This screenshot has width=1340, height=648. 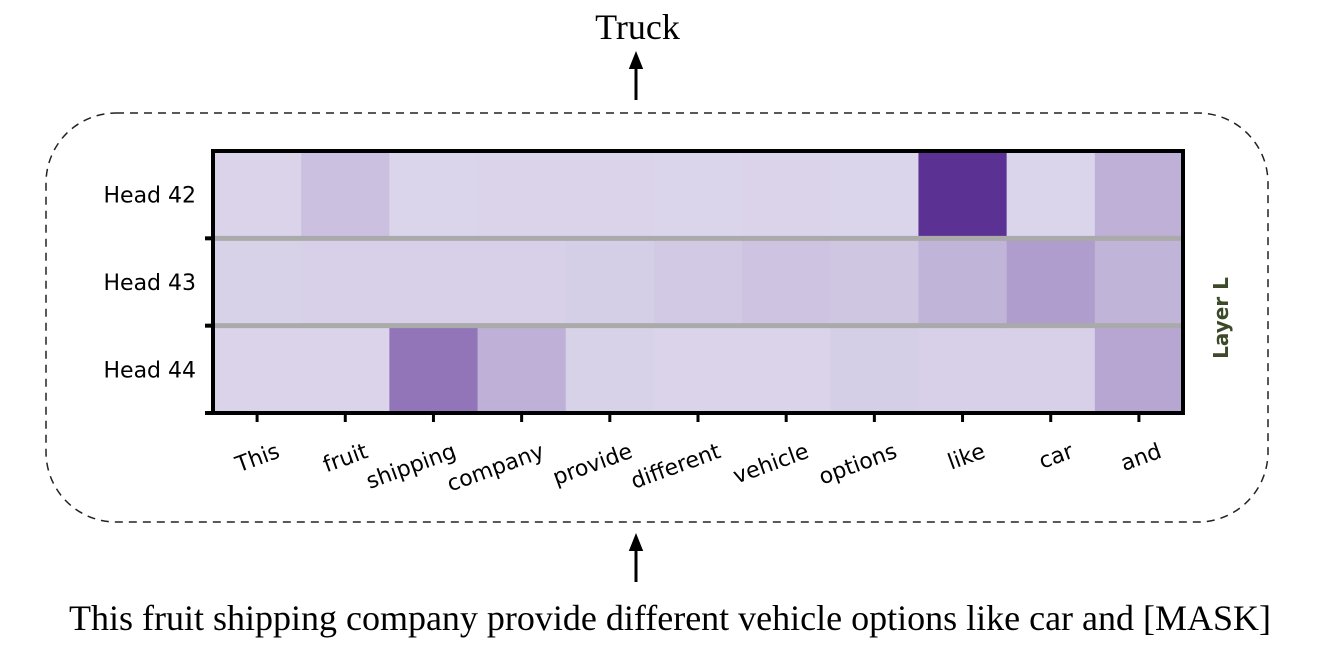 I want to click on row-label: Head 43, so click(x=149, y=283).